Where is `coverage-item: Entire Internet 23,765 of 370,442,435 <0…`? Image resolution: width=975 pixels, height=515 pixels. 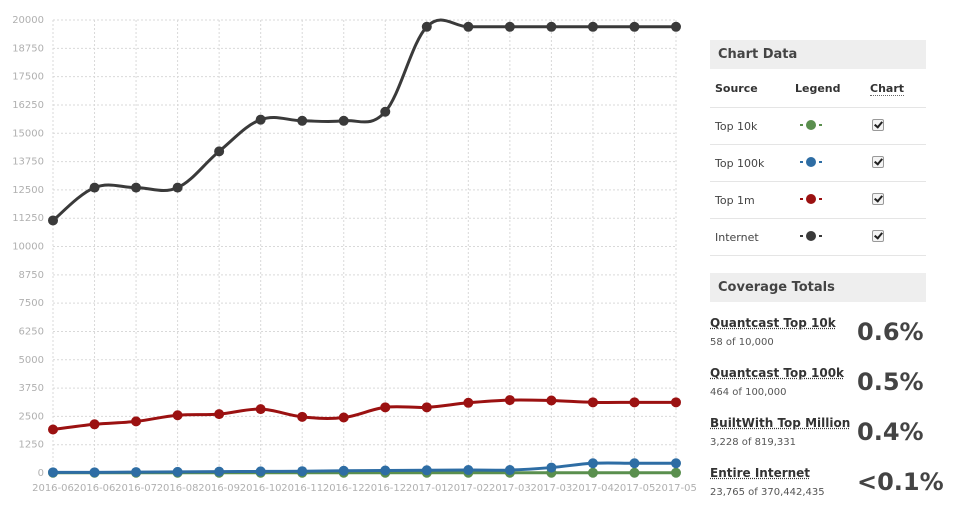 coverage-item: Entire Internet 23,765 of 370,442,435 <0… is located at coordinates (827, 485).